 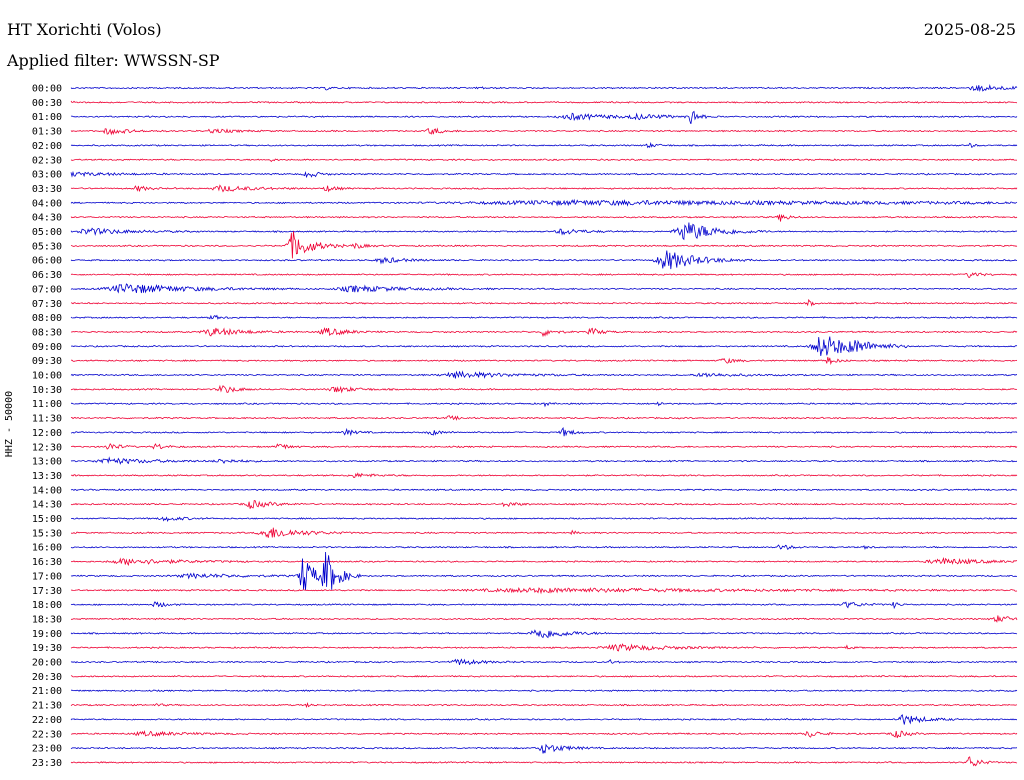 What do you see at coordinates (47, 433) in the screenshot?
I see `row-time-label: 12:00` at bounding box center [47, 433].